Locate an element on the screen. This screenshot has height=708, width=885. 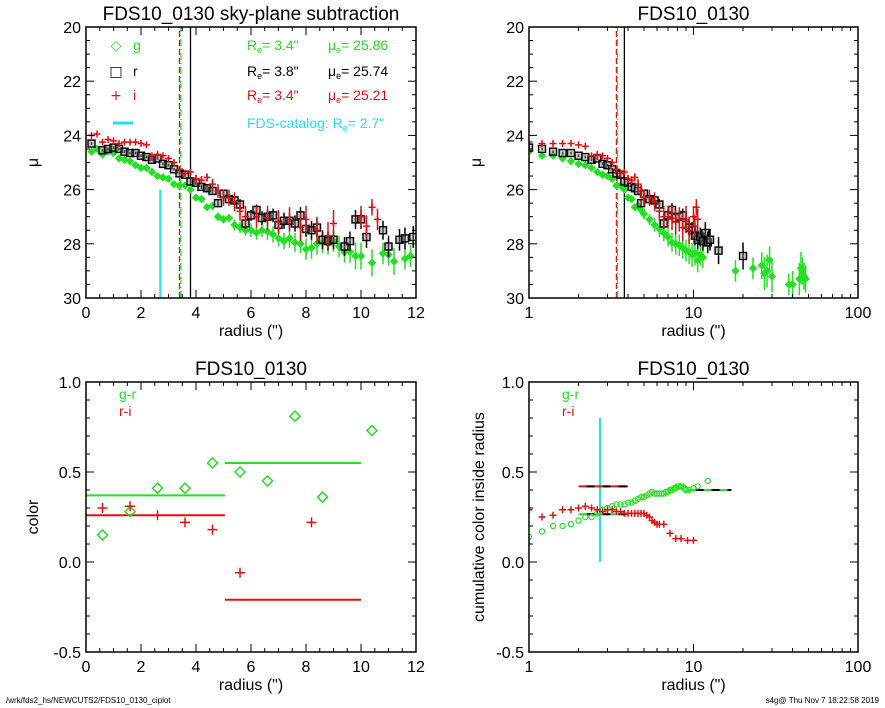
y-tick-label: 20 is located at coordinates (72, 28).